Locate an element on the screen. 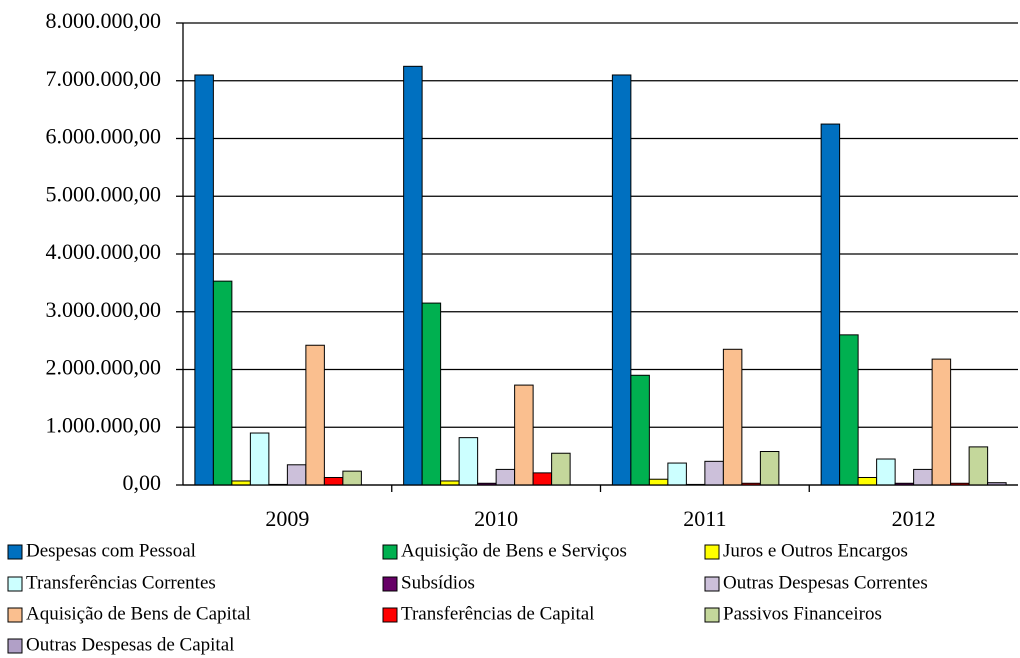 This screenshot has width=1020, height=658. y-tick-label: 5.000.000,00 is located at coordinates (104, 193).